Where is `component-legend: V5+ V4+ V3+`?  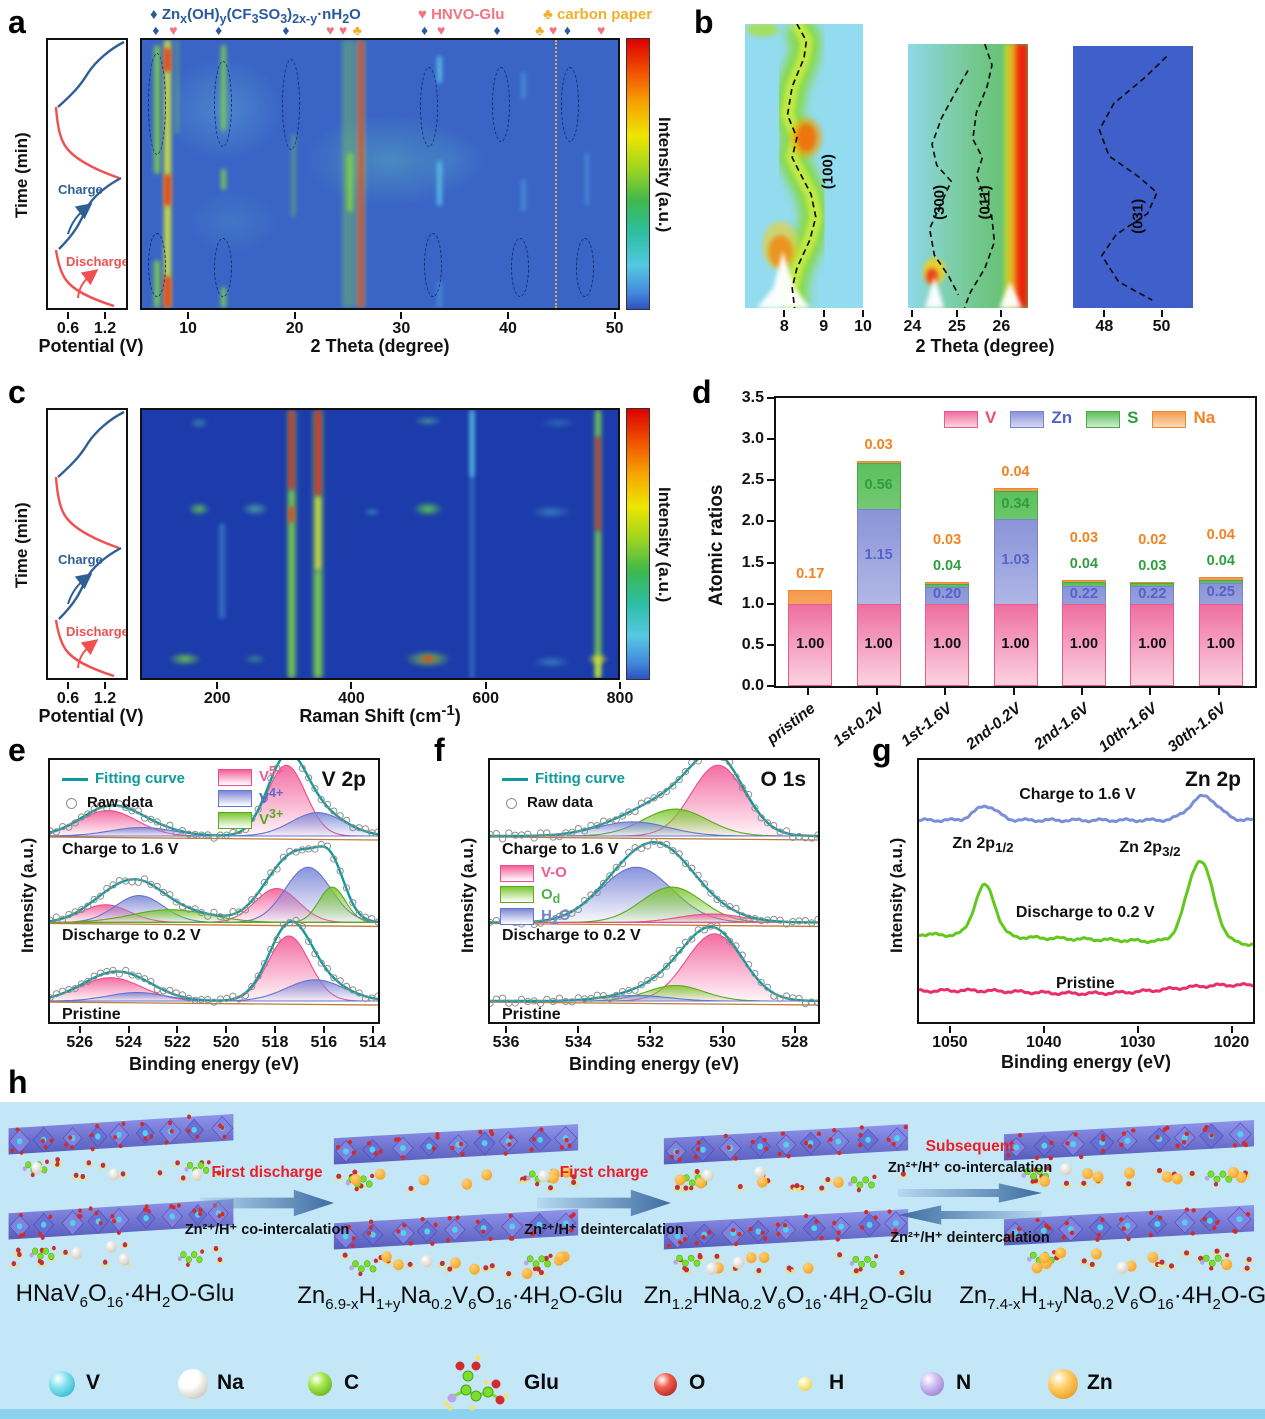 component-legend: V5+ V4+ V3+ is located at coordinates (250, 799).